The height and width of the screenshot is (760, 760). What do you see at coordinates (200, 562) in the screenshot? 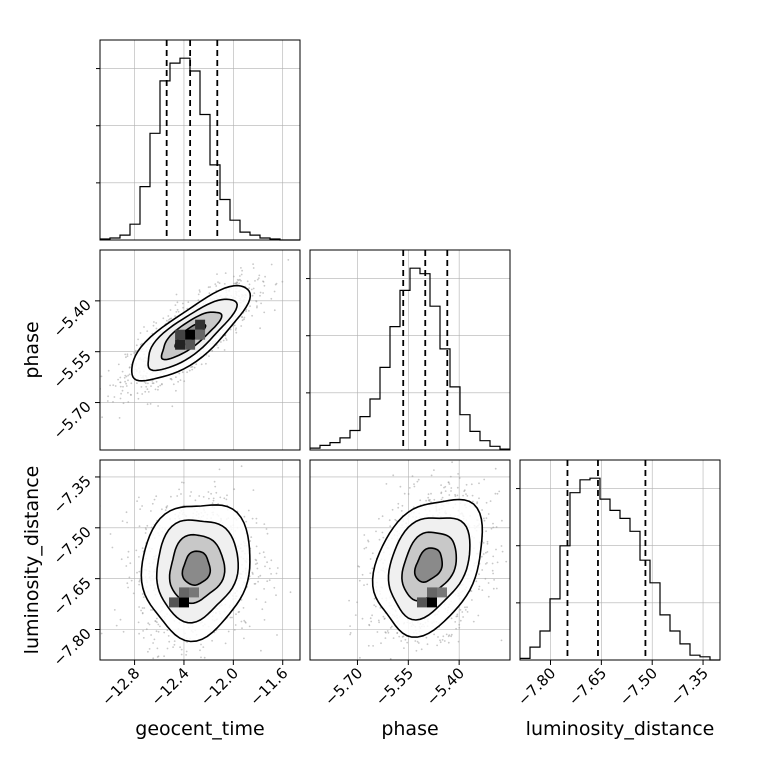
I see `joint-panel-geocent-time-luminosity-distance` at bounding box center [200, 562].